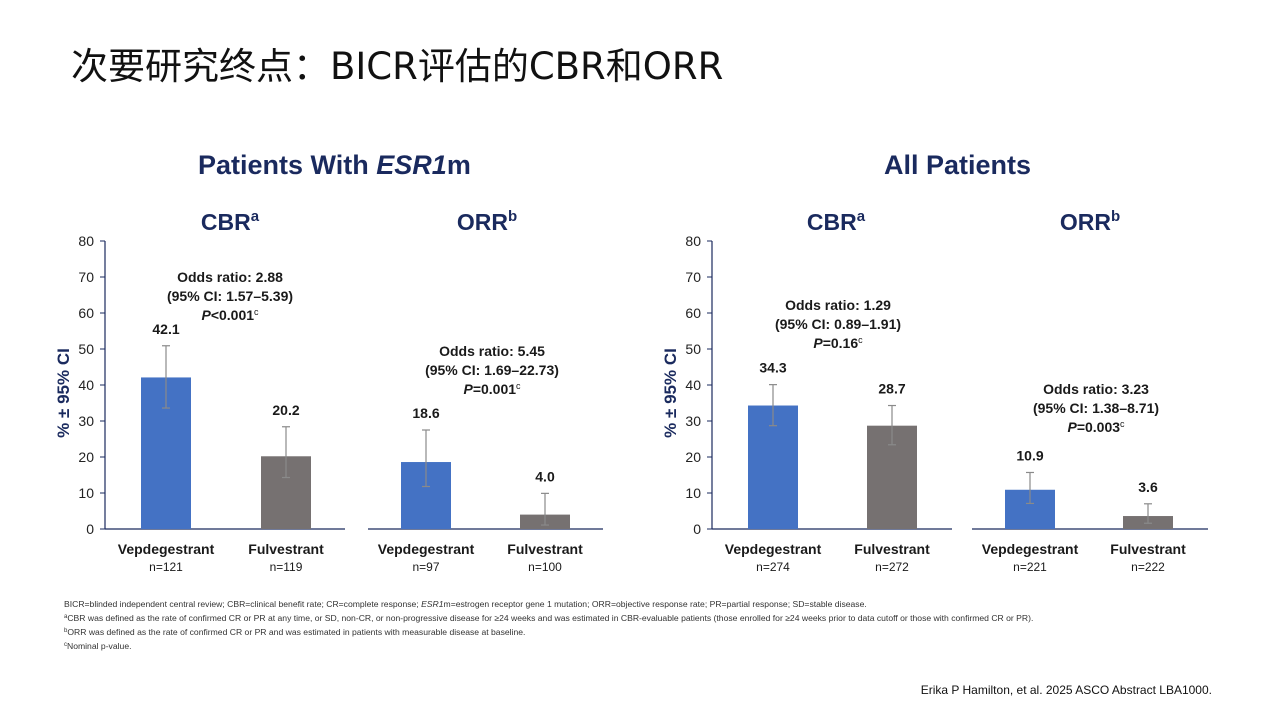  I want to click on group-title-esr1m-suffix: m, so click(458, 165).